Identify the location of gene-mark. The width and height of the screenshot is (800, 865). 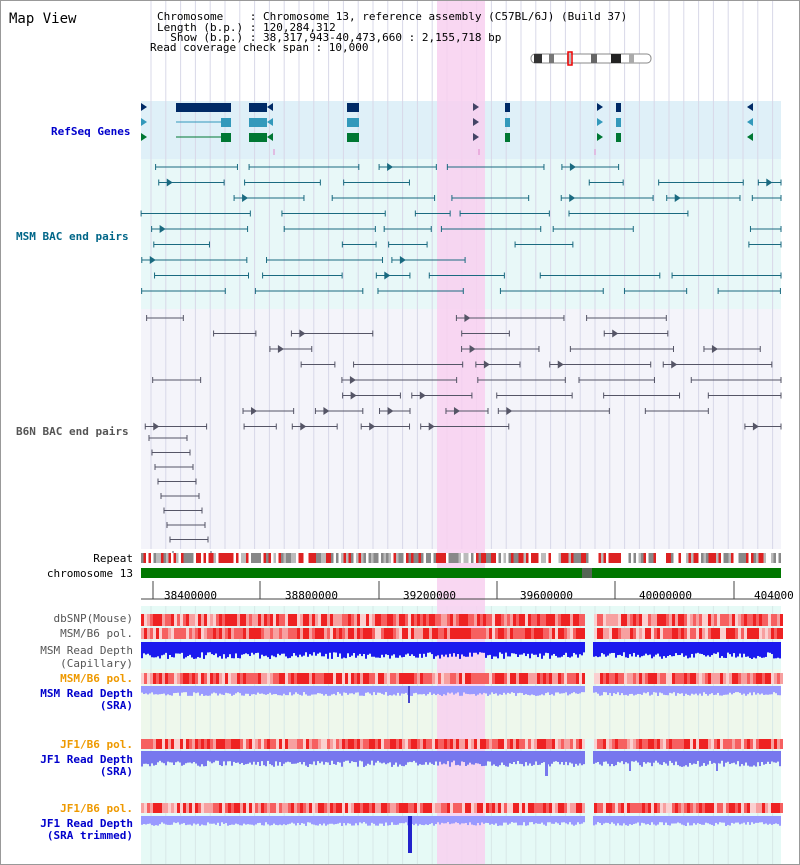
(600, 122).